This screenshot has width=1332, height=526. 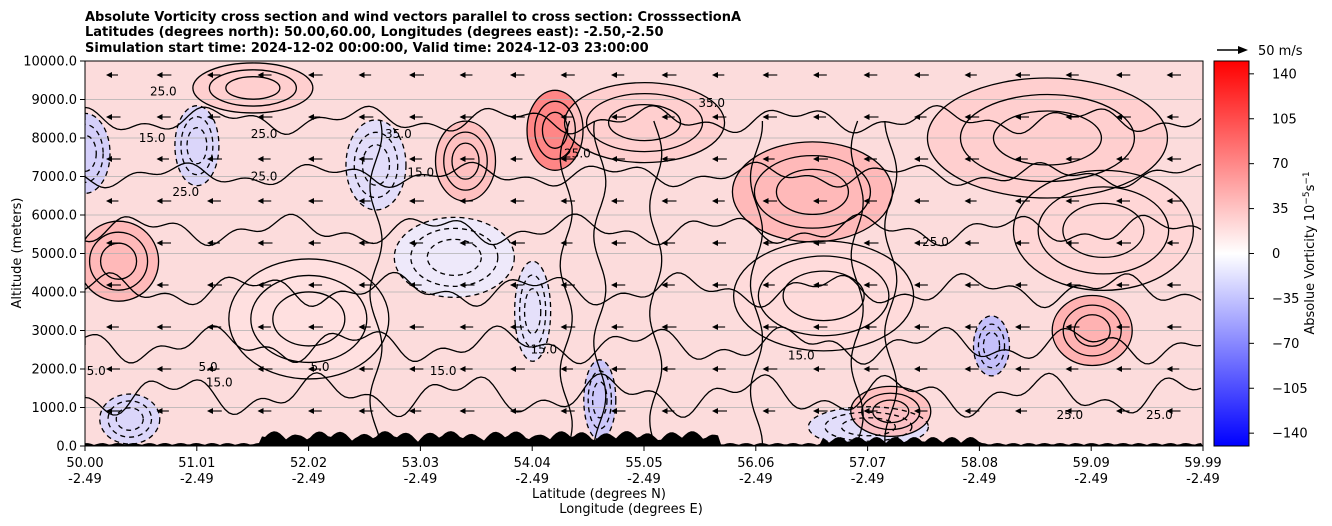 I want to click on x-tick-label-latitude: 59.09, so click(x=1091, y=463).